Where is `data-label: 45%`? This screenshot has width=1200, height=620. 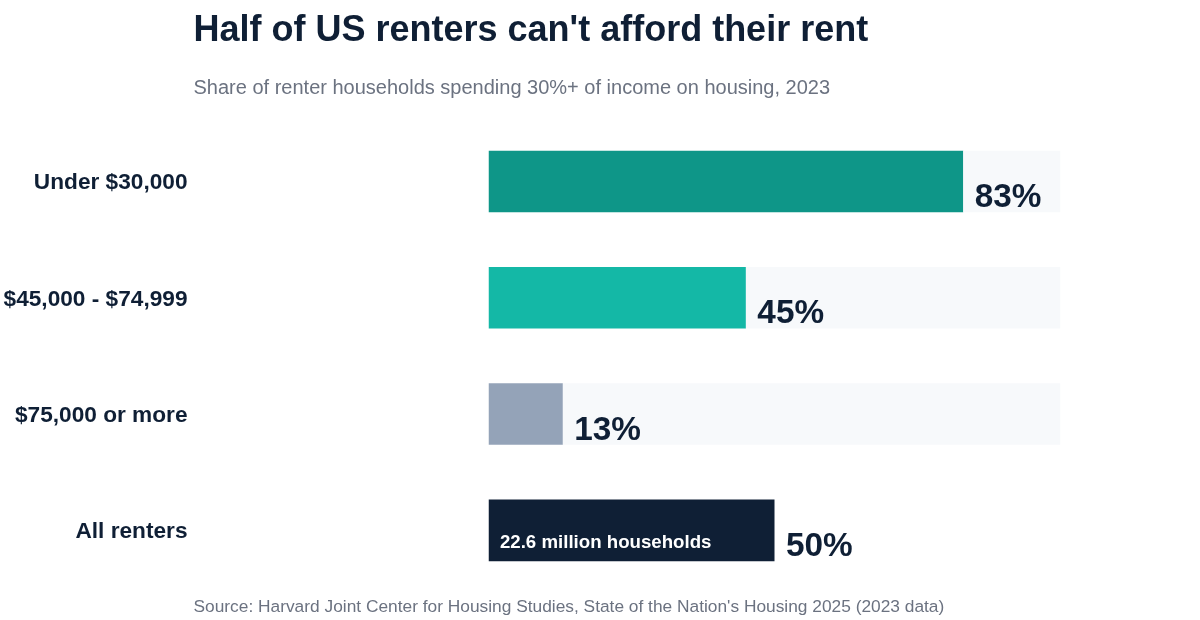 data-label: 45% is located at coordinates (791, 312).